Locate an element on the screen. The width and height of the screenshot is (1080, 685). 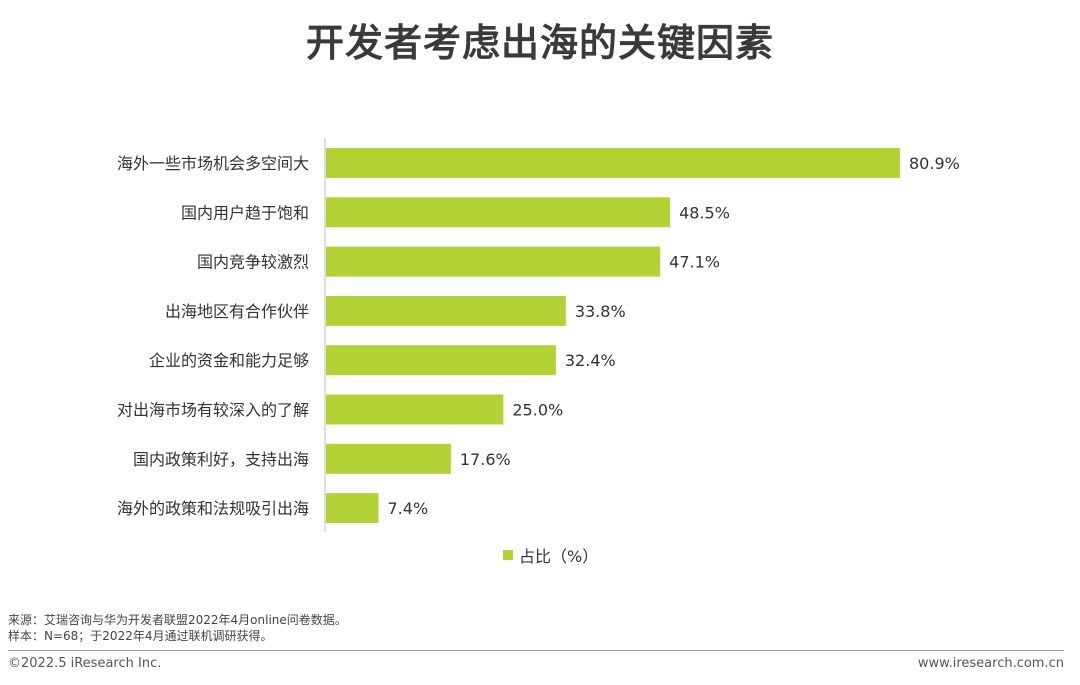
value-label: 17.6% is located at coordinates (485, 459).